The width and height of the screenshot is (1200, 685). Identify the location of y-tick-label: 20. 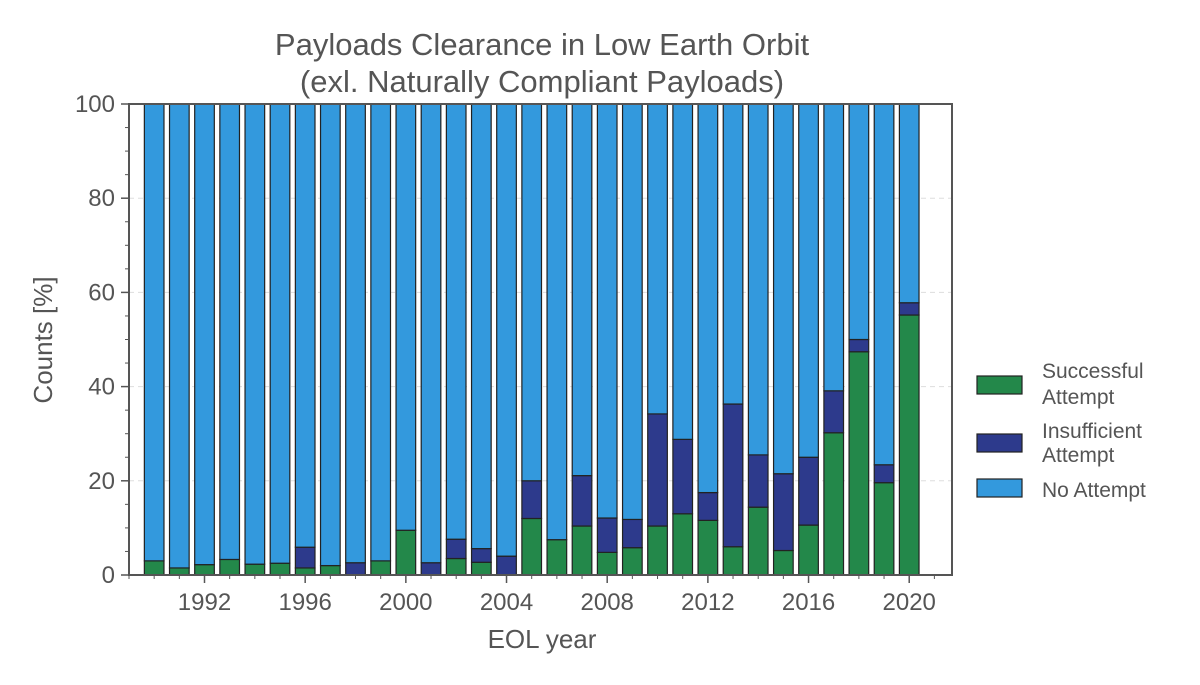
(101, 481).